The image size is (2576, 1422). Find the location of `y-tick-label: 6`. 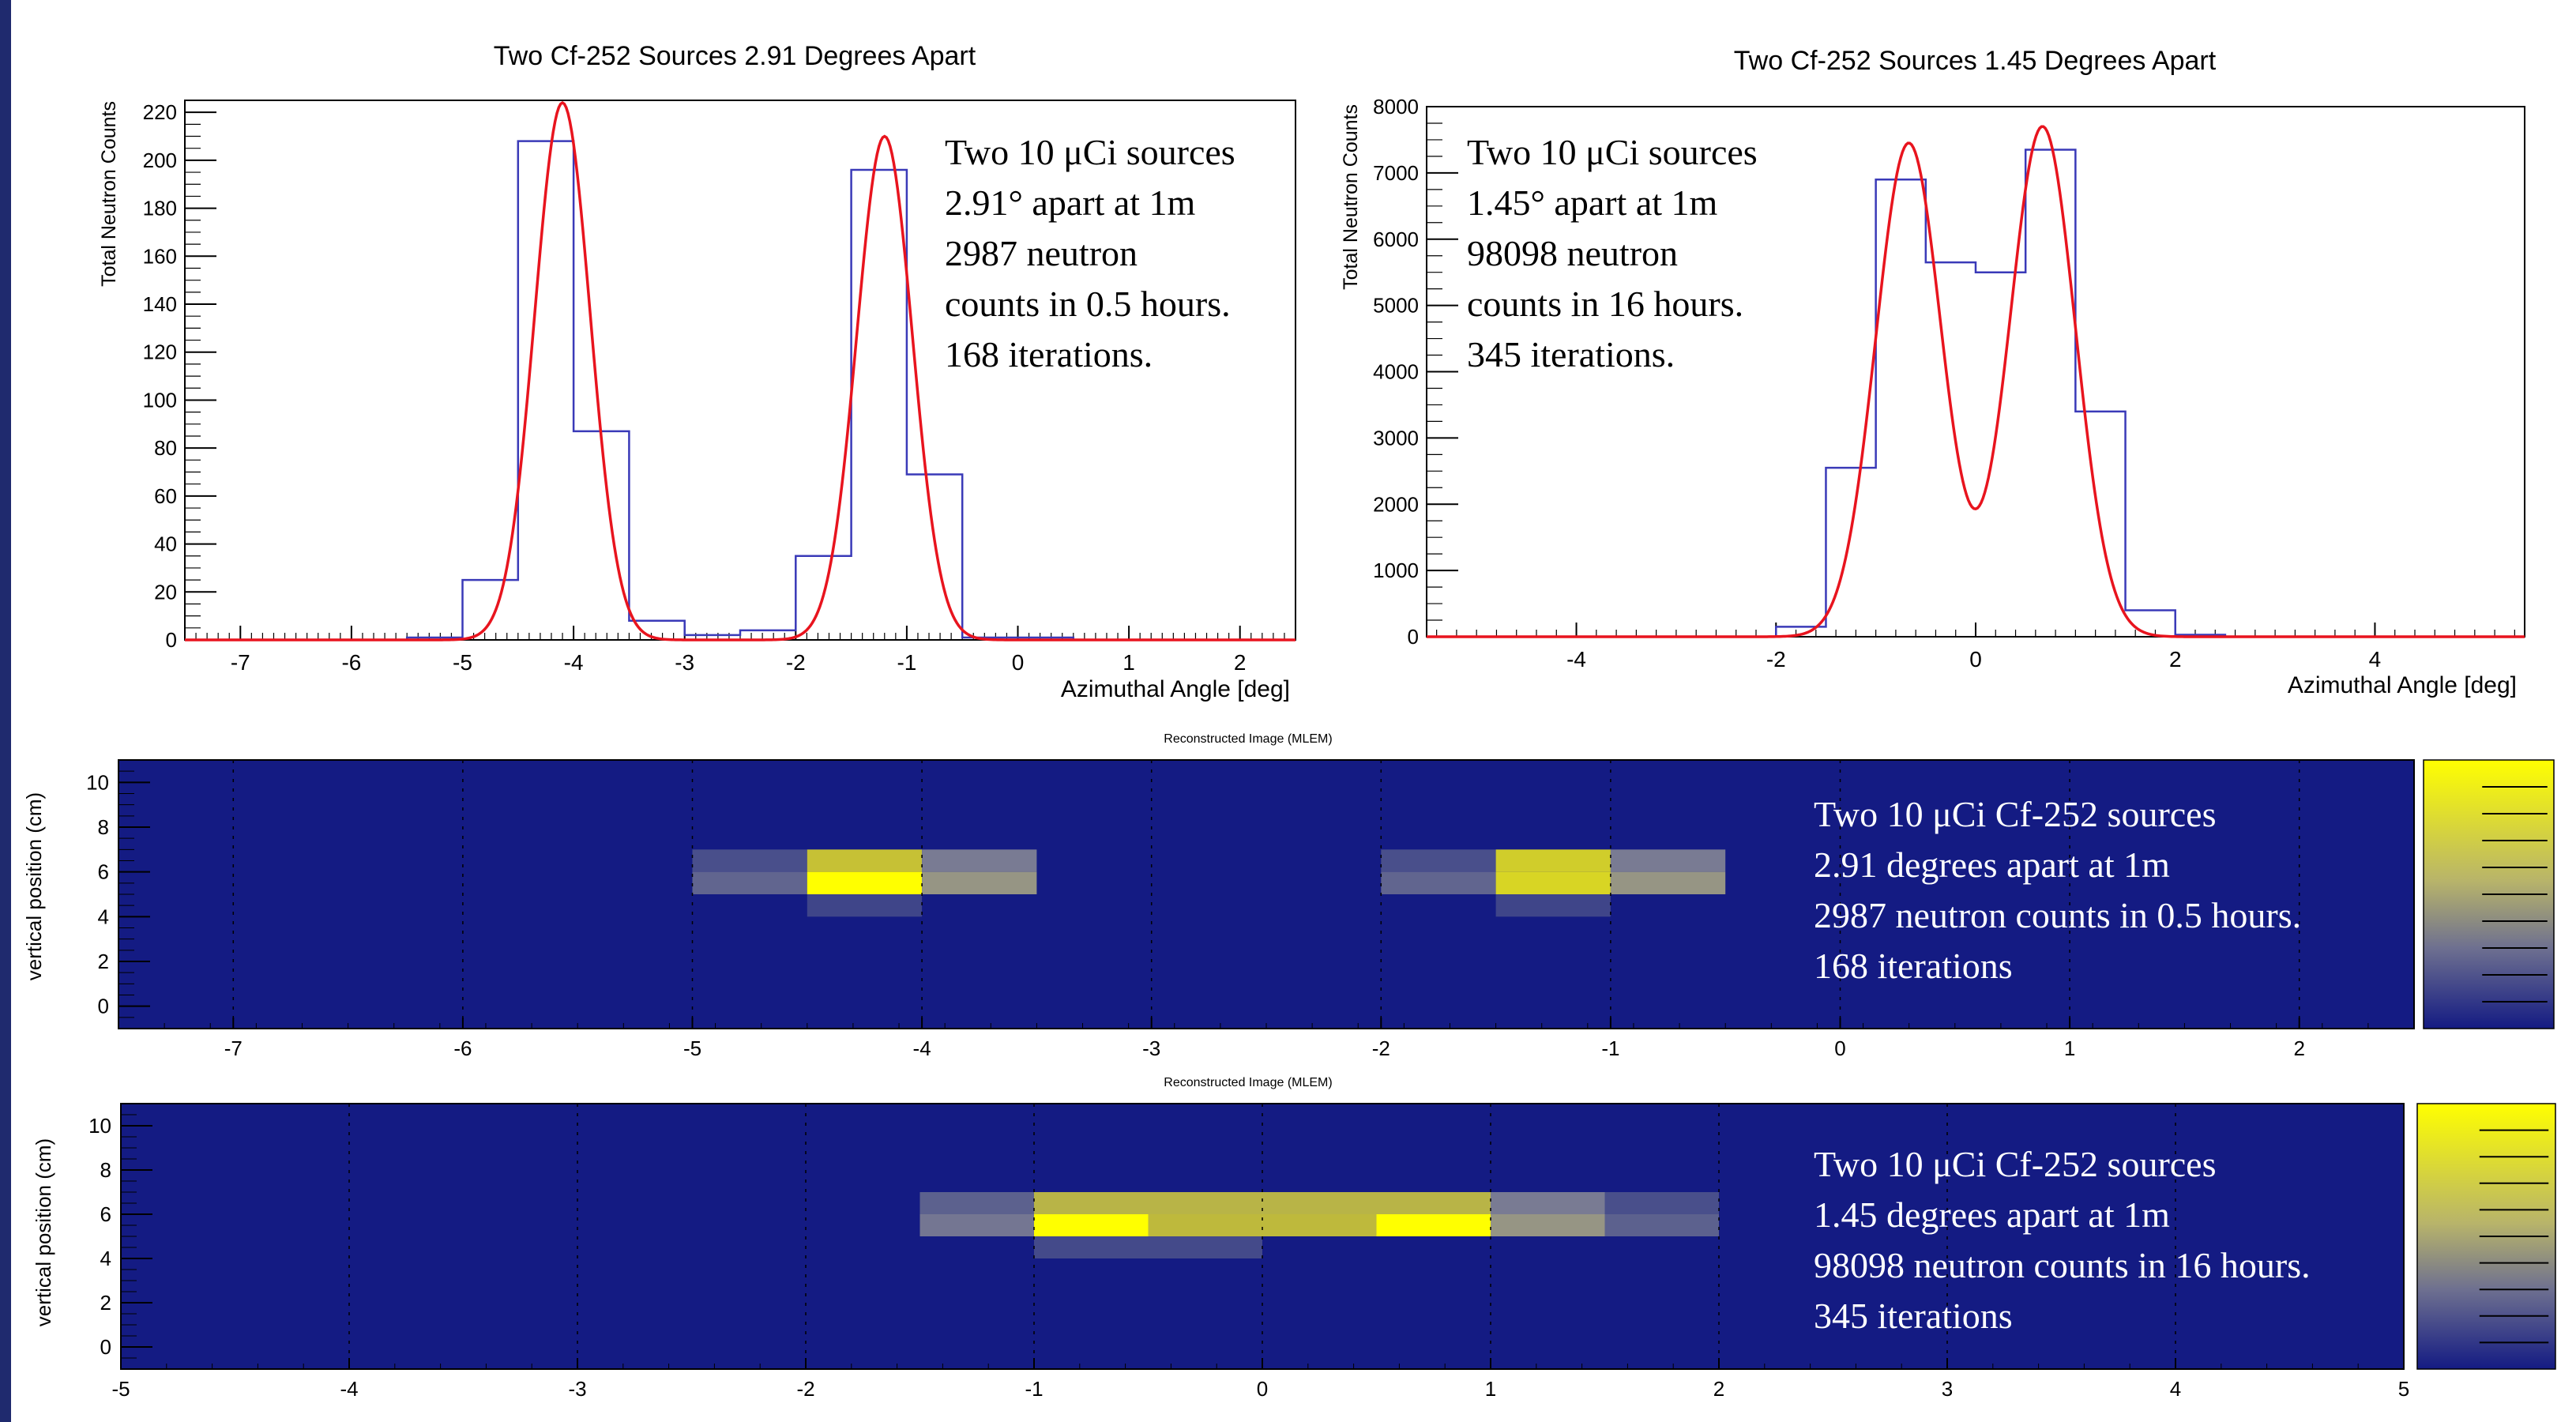

y-tick-label: 6 is located at coordinates (105, 1214).